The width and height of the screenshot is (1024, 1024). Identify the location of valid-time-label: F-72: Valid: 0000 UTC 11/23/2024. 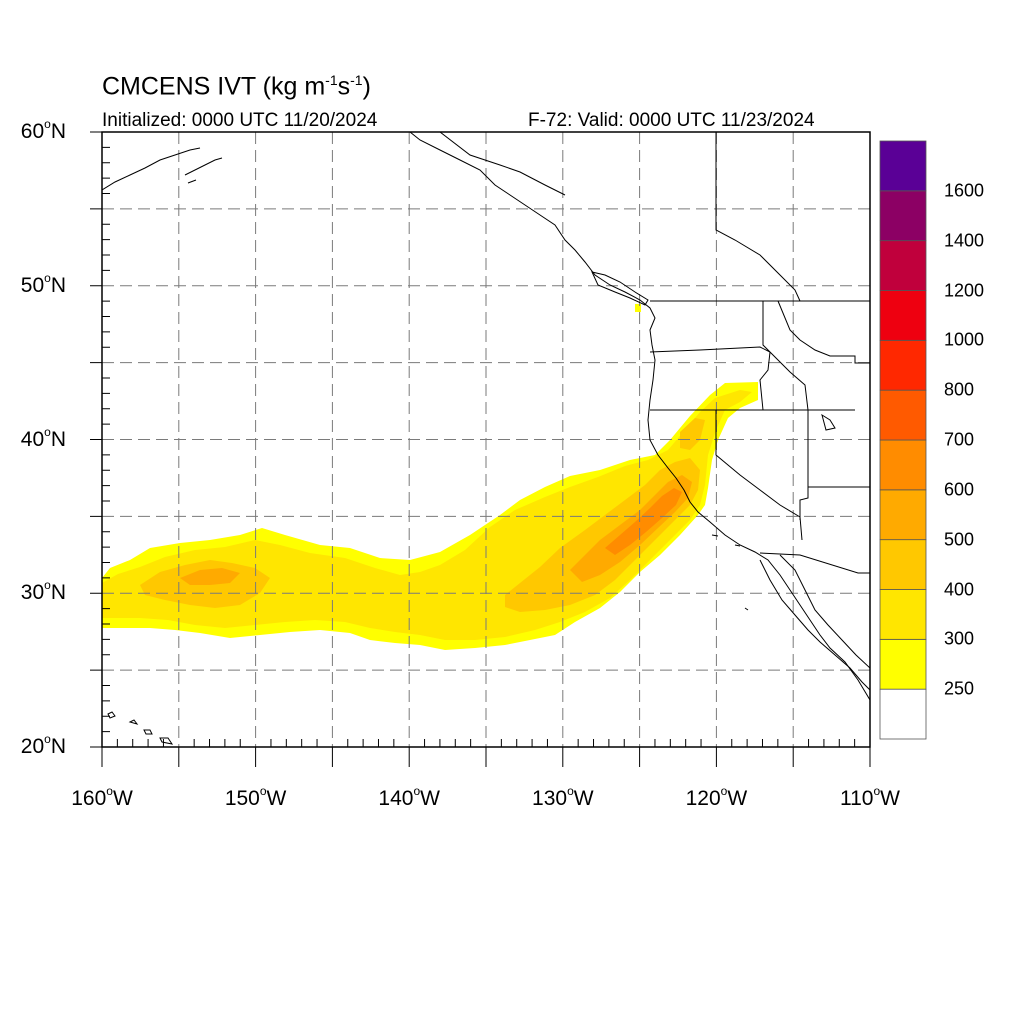
(671, 120).